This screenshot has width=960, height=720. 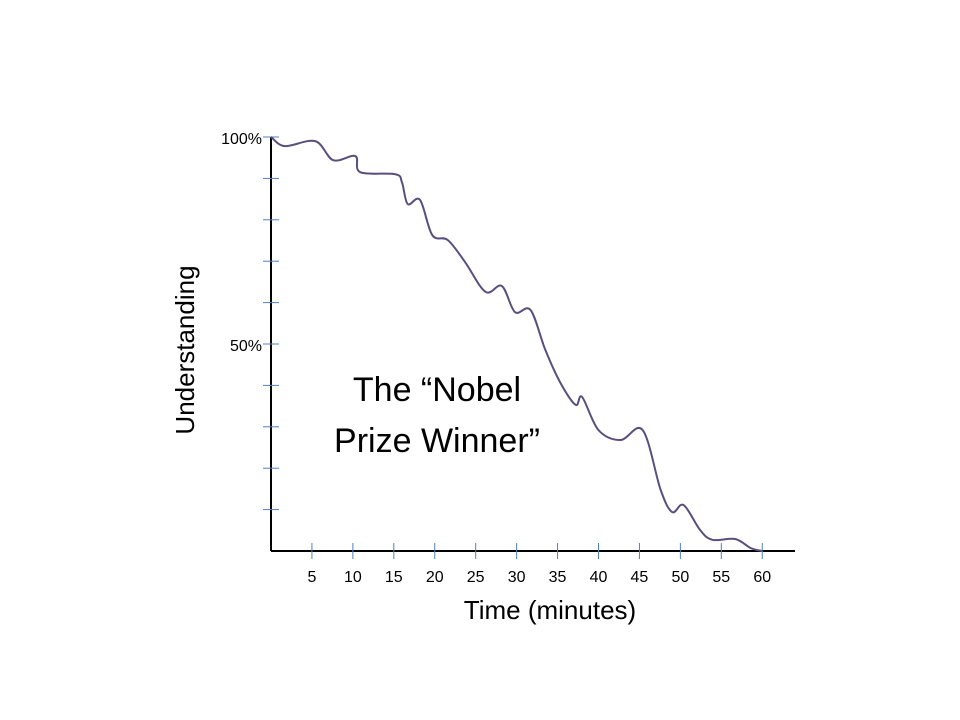 I want to click on x-tick-label: 30, so click(x=517, y=577).